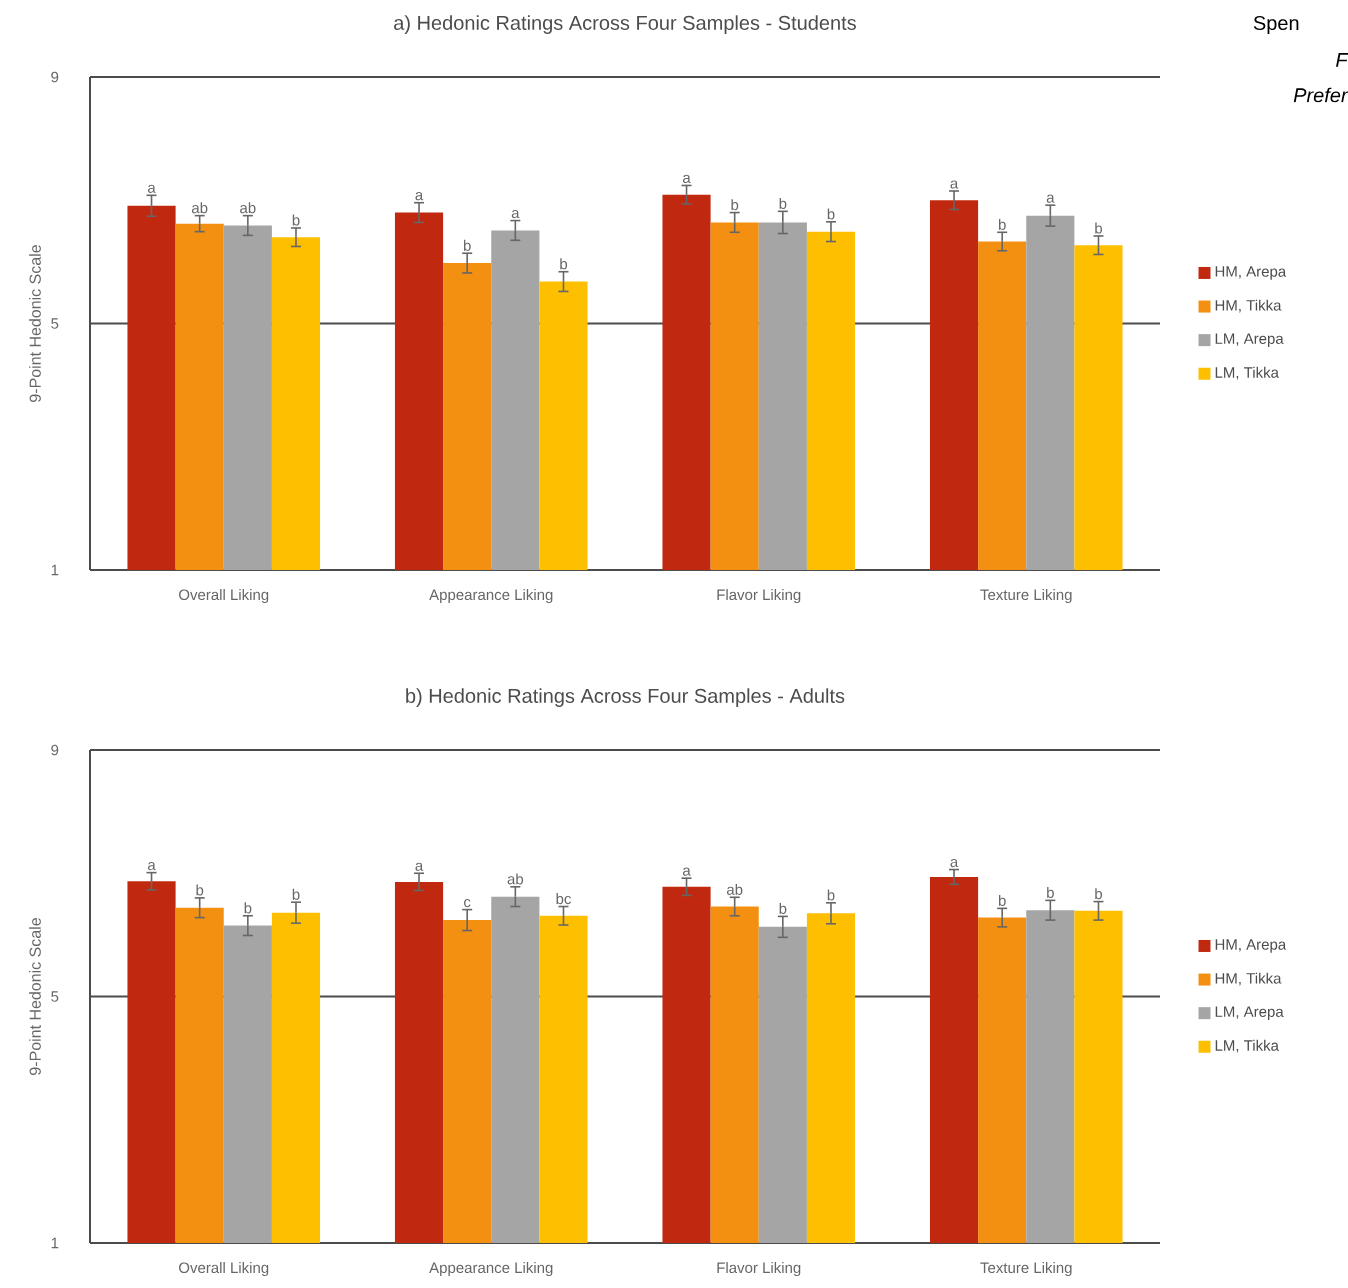  Describe the element at coordinates (563, 899) in the screenshot. I see `data-label: bc` at that location.